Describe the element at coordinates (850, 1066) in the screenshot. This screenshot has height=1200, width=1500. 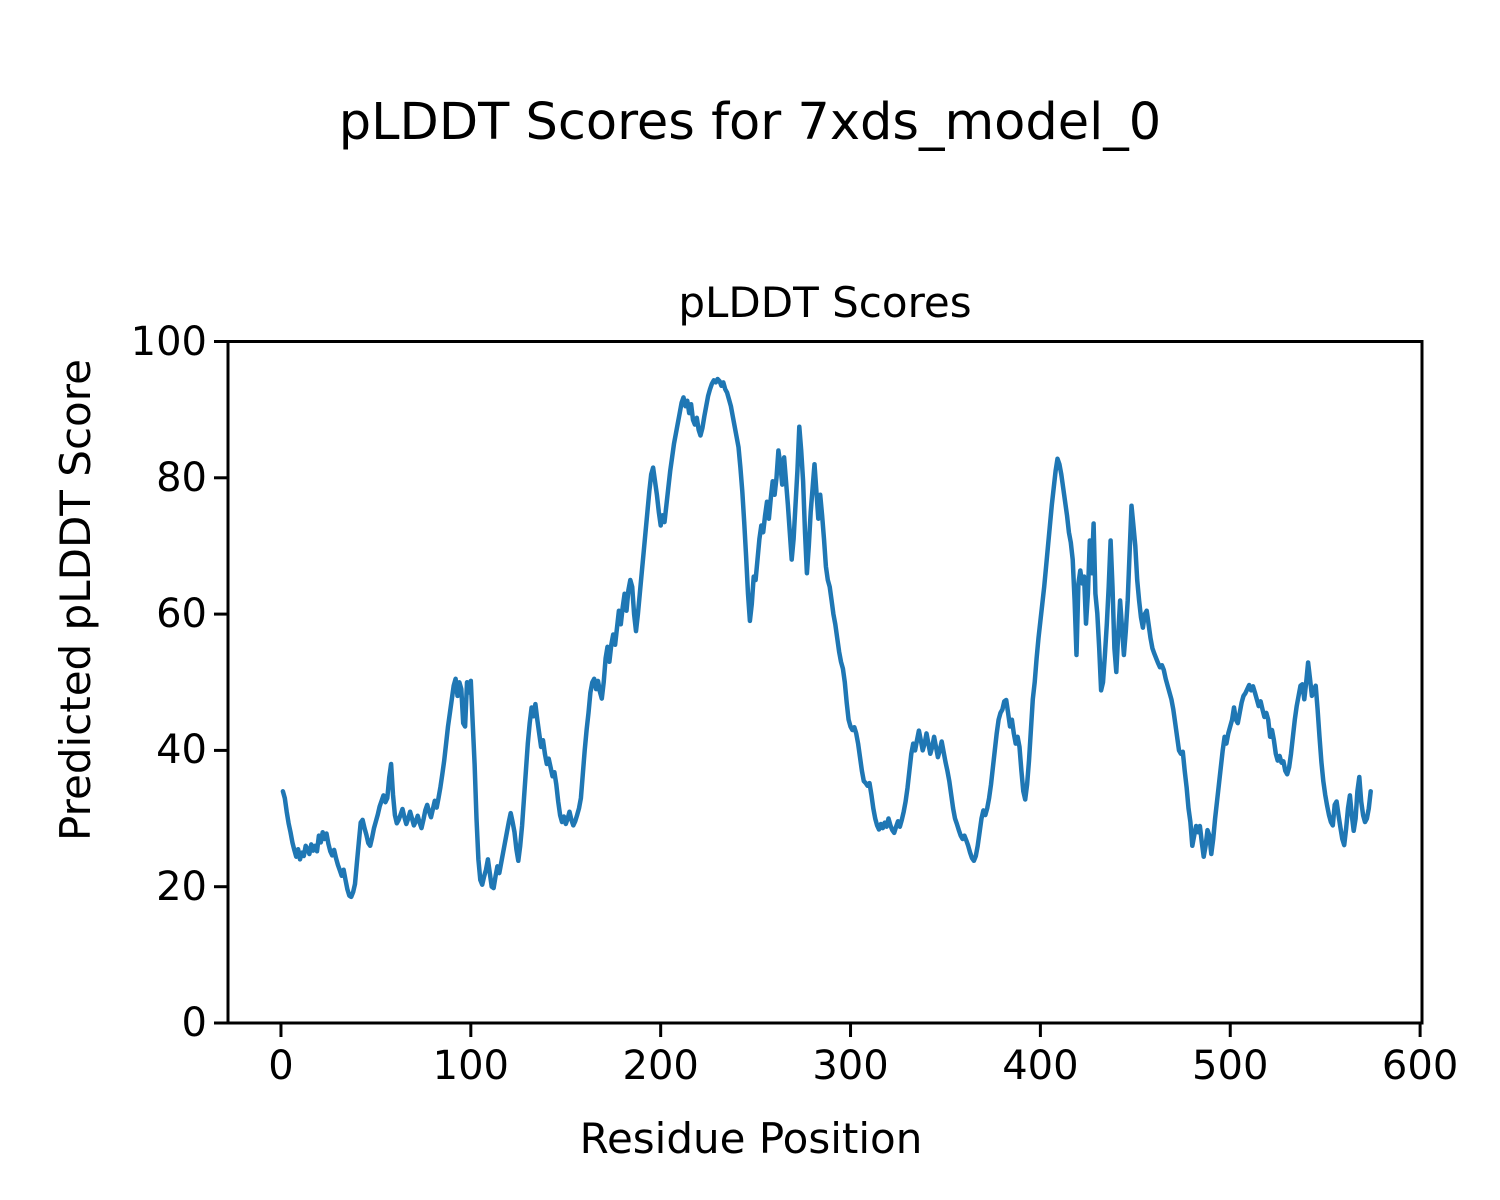
I see `x-tick-label: 300` at that location.